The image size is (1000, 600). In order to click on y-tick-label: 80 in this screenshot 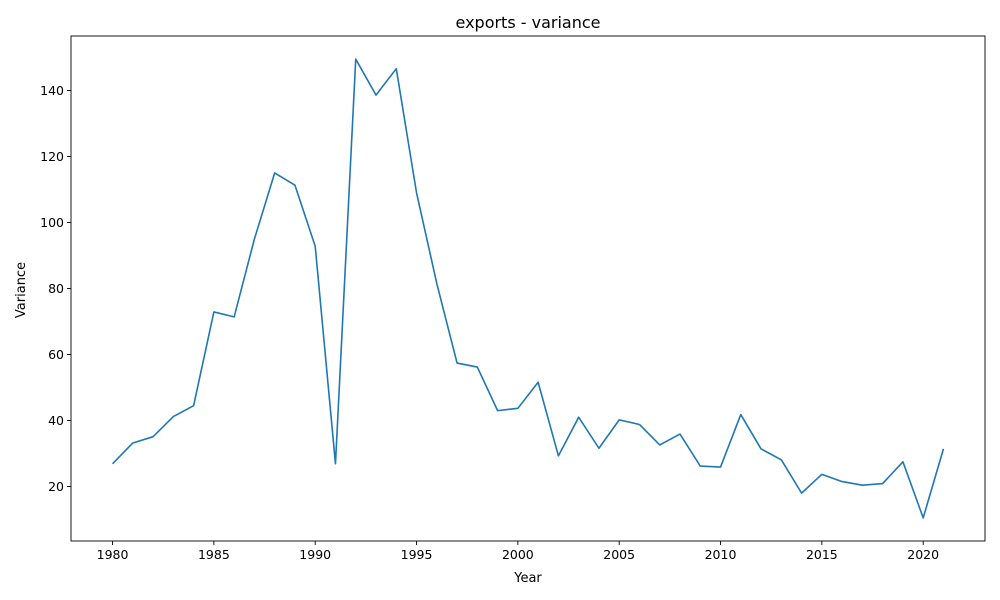, I will do `click(56, 288)`.